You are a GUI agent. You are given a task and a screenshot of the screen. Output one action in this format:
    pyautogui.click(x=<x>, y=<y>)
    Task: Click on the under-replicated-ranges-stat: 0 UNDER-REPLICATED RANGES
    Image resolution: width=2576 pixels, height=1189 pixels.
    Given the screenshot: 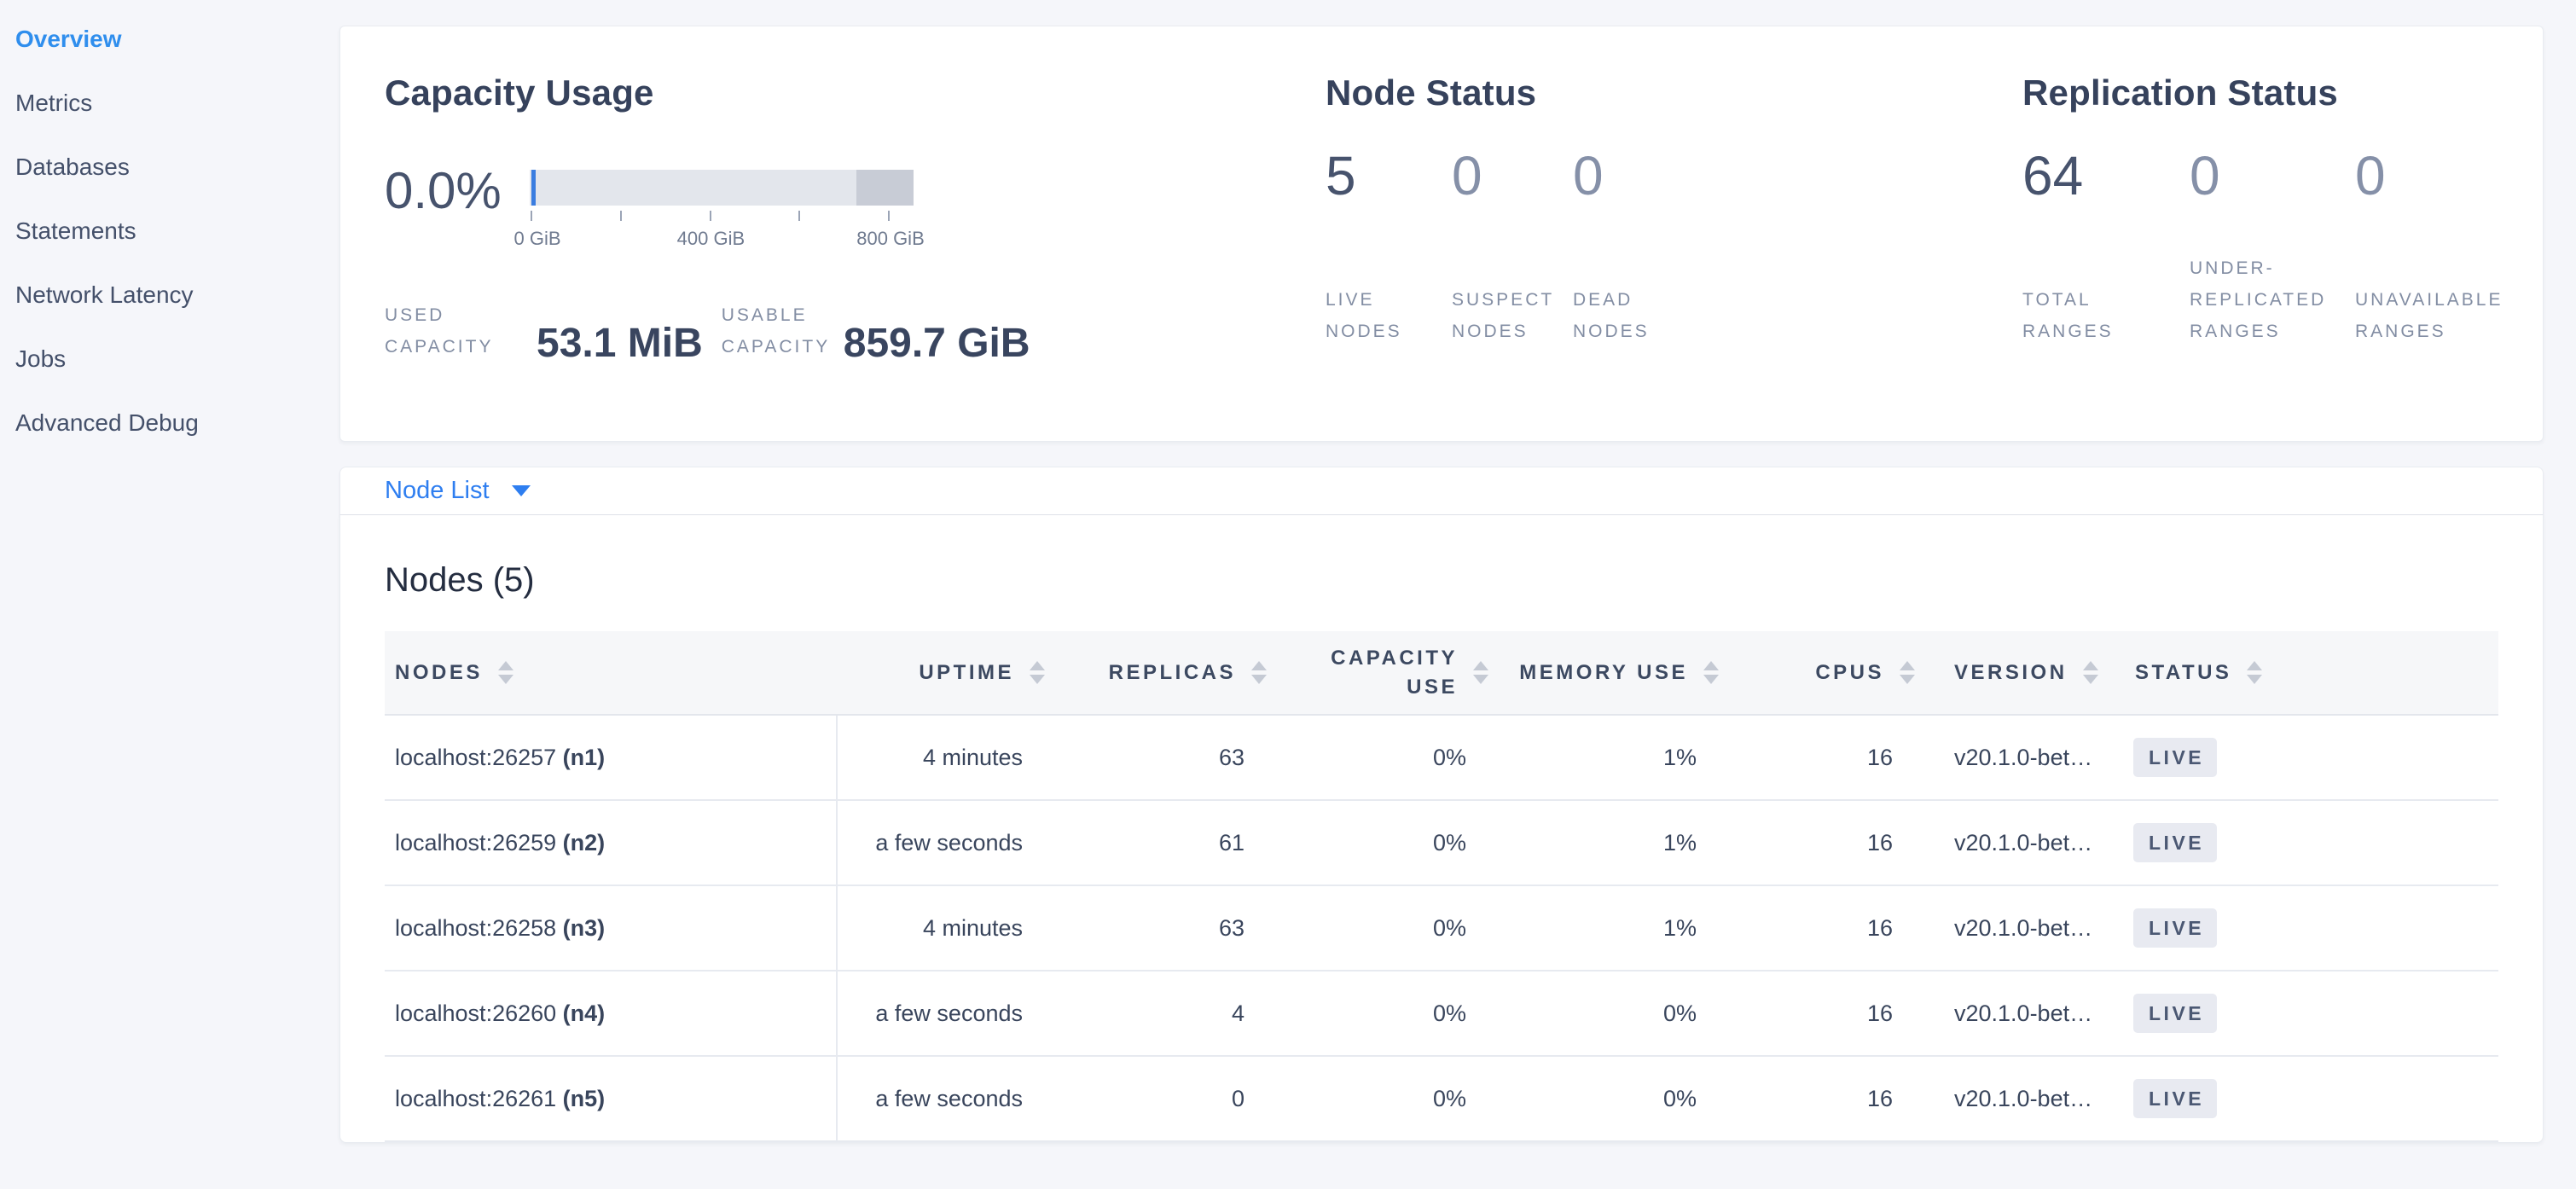 What is the action you would take?
    pyautogui.click(x=2272, y=246)
    